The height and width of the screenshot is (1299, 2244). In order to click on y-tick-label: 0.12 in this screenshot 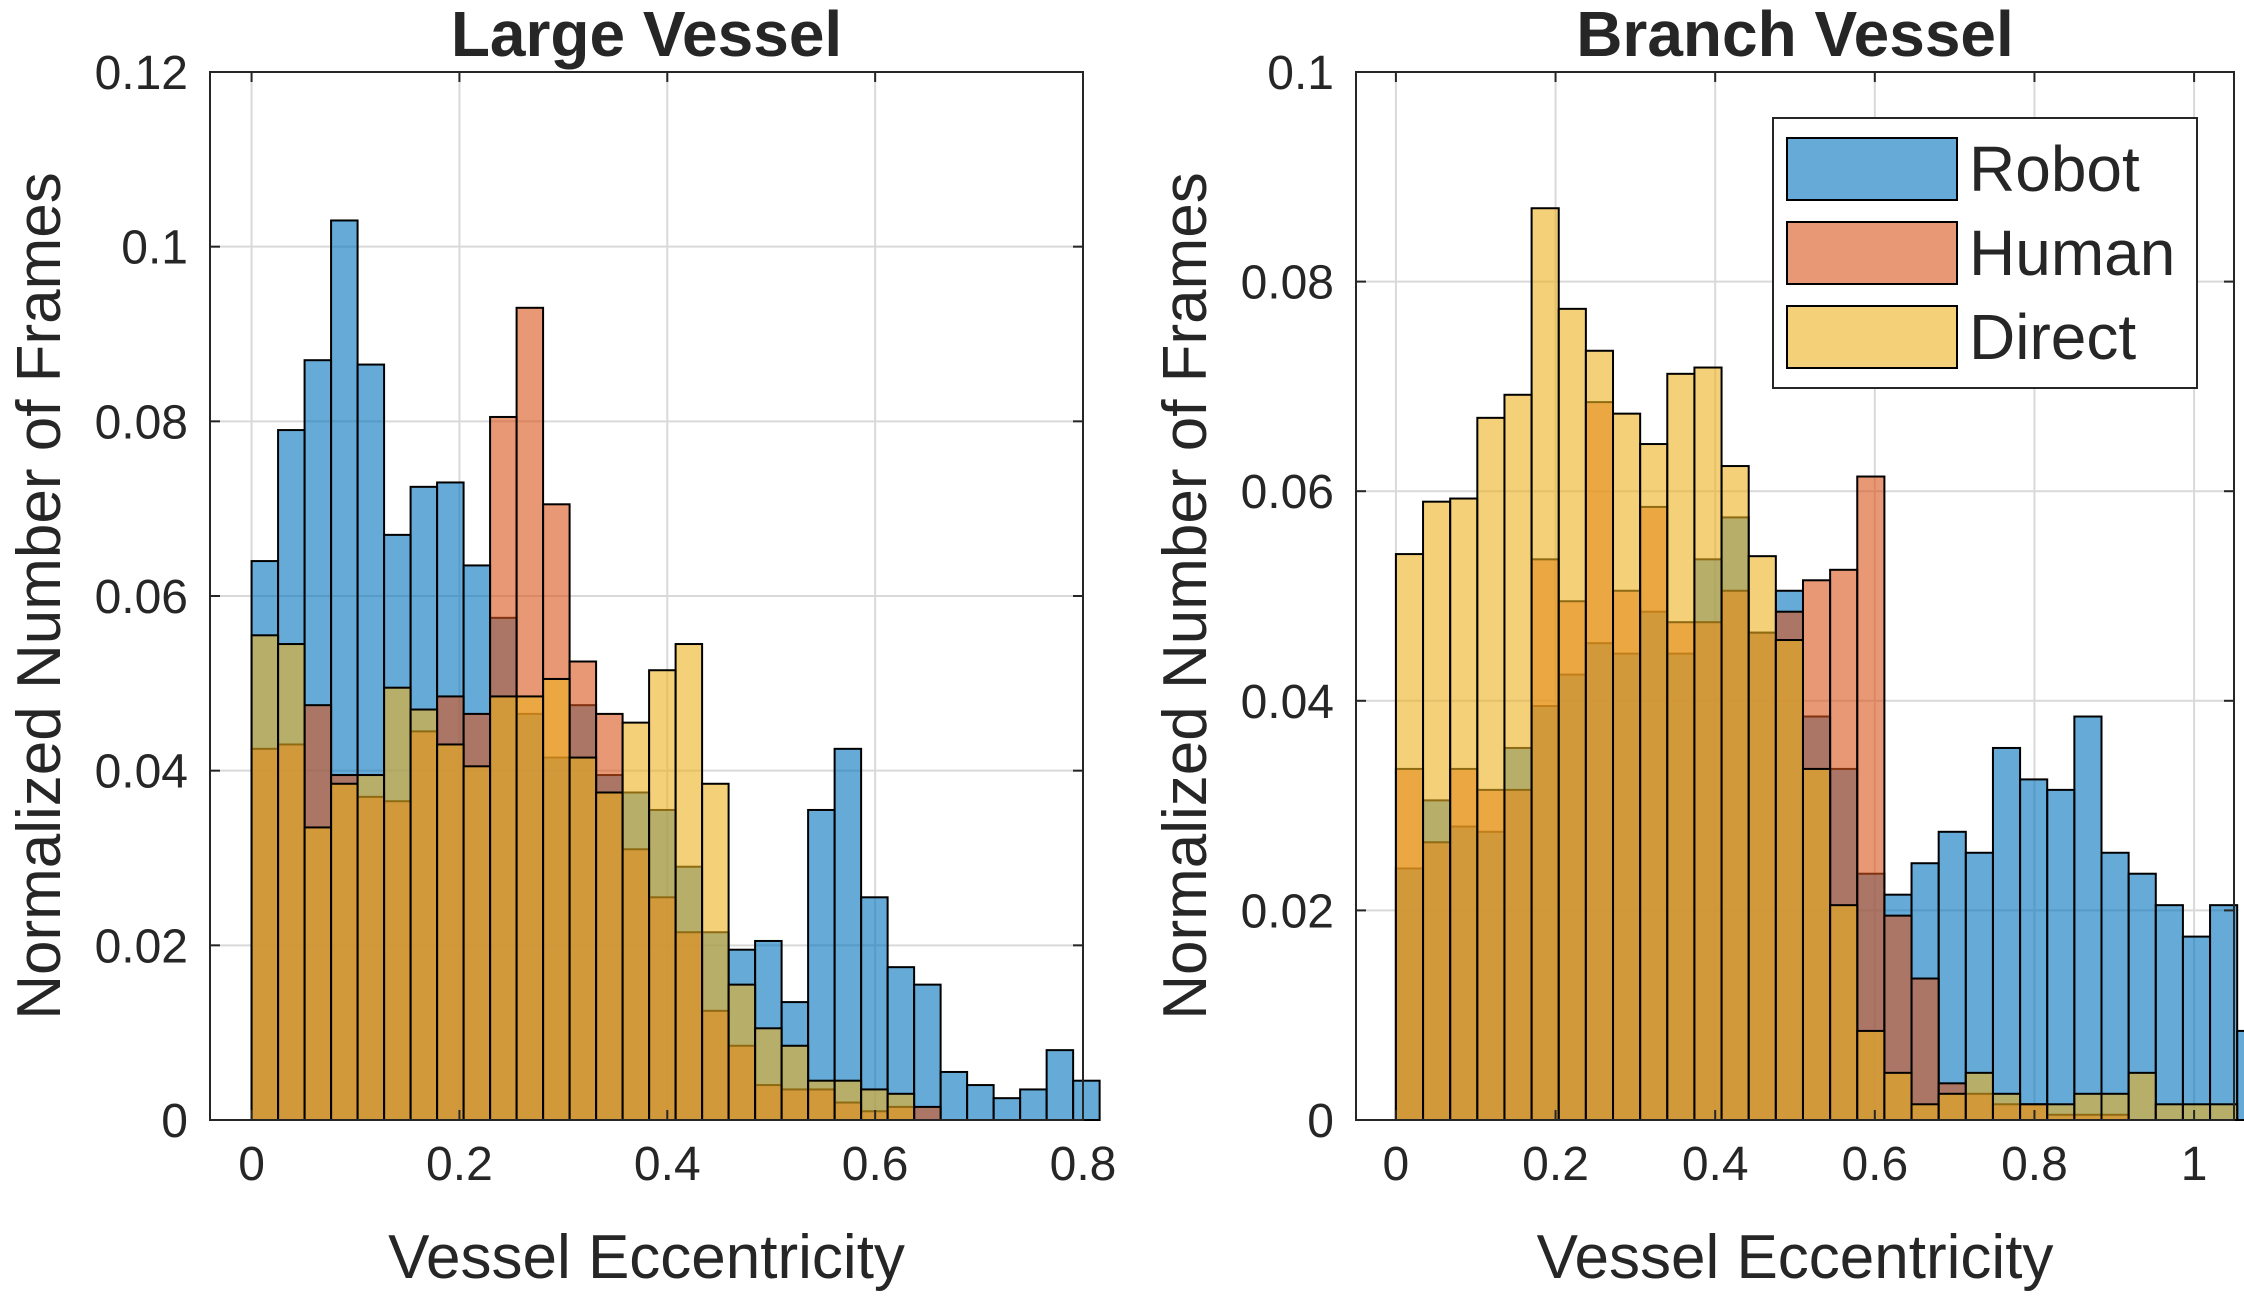, I will do `click(141, 73)`.